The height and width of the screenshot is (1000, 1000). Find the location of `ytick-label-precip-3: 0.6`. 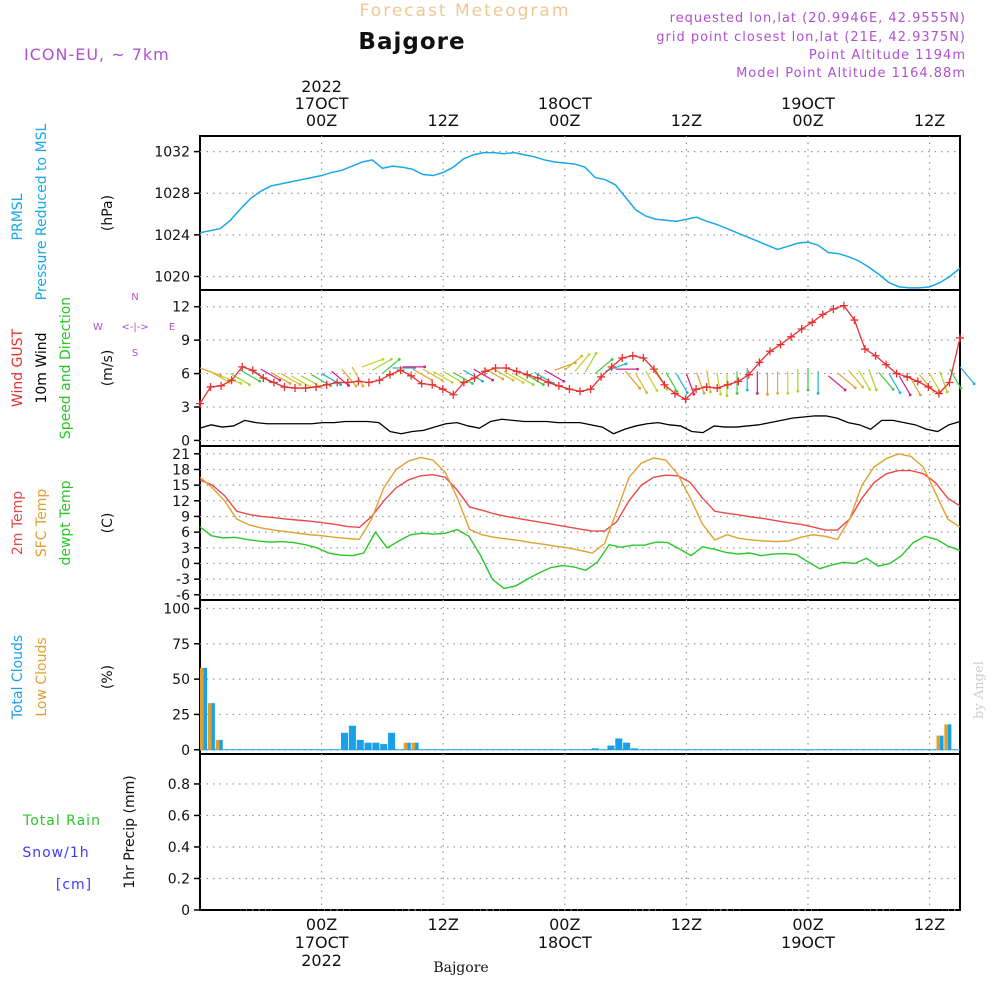

ytick-label-precip-3: 0.6 is located at coordinates (179, 816).